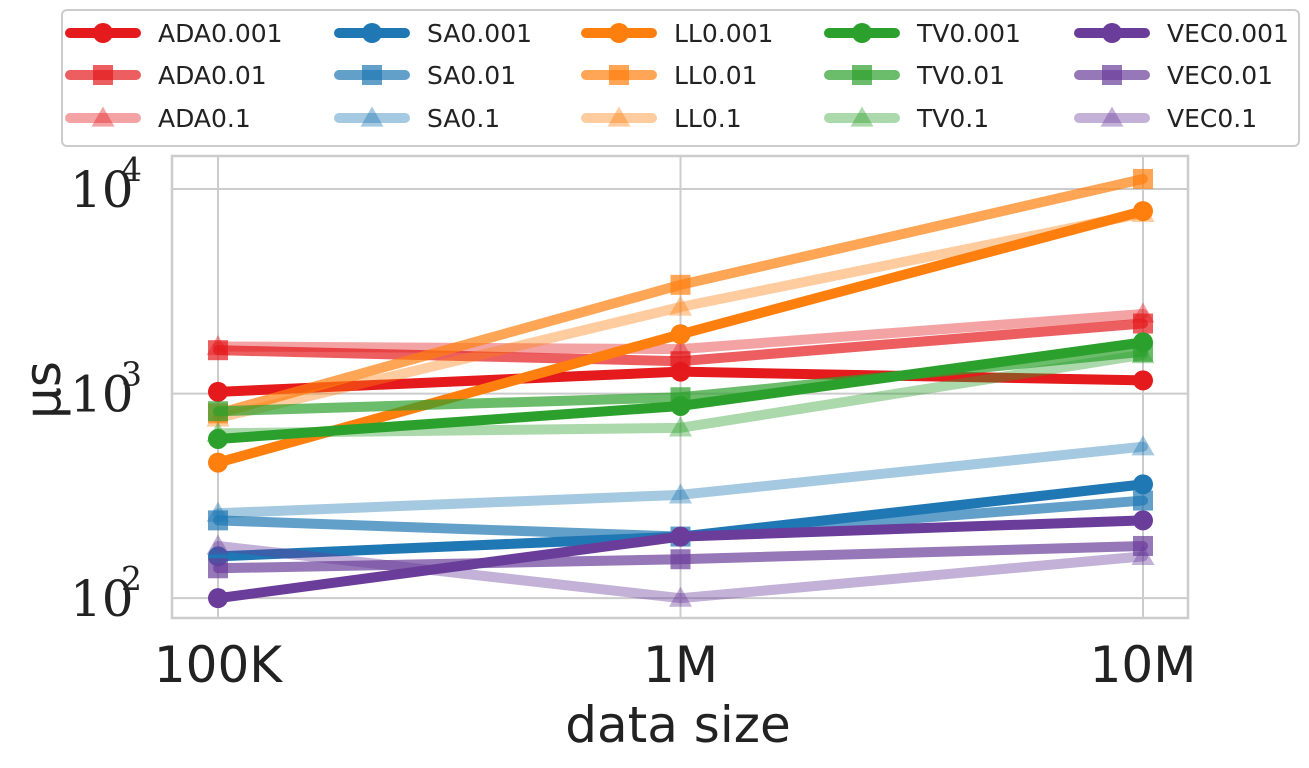 This screenshot has width=1309, height=768. I want to click on x-tick-label: 100K, so click(218, 665).